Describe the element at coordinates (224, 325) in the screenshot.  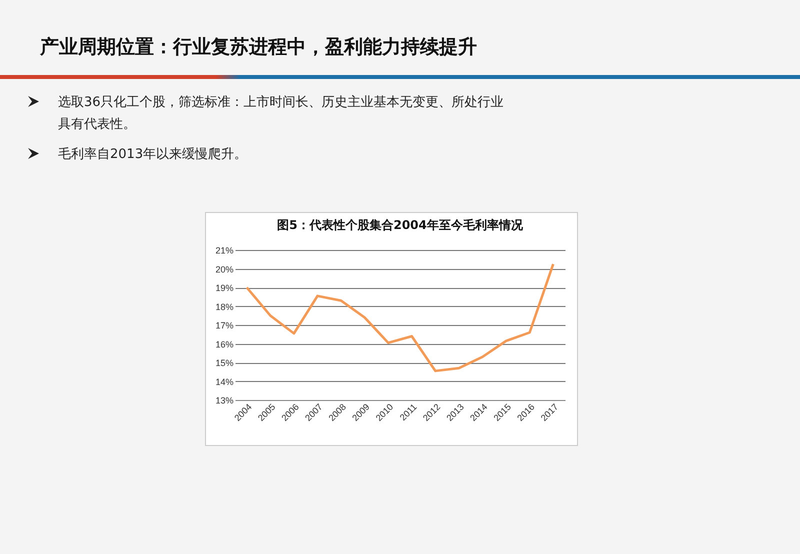
I see `y-tick-label: 17%` at that location.